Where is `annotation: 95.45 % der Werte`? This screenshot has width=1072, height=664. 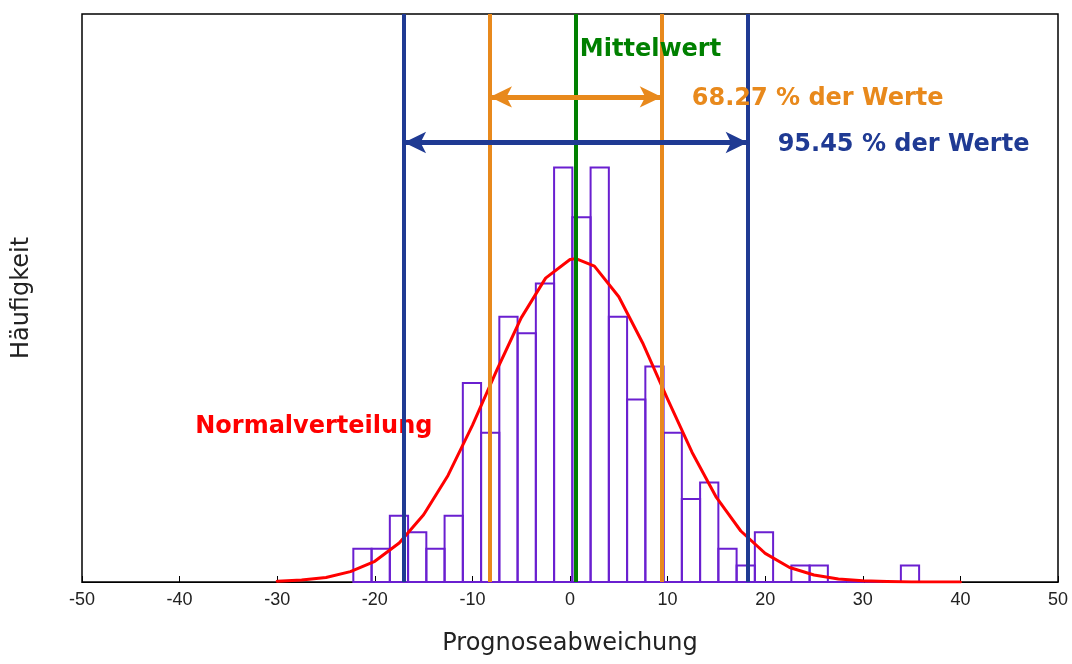 annotation: 95.45 % der Werte is located at coordinates (903, 142).